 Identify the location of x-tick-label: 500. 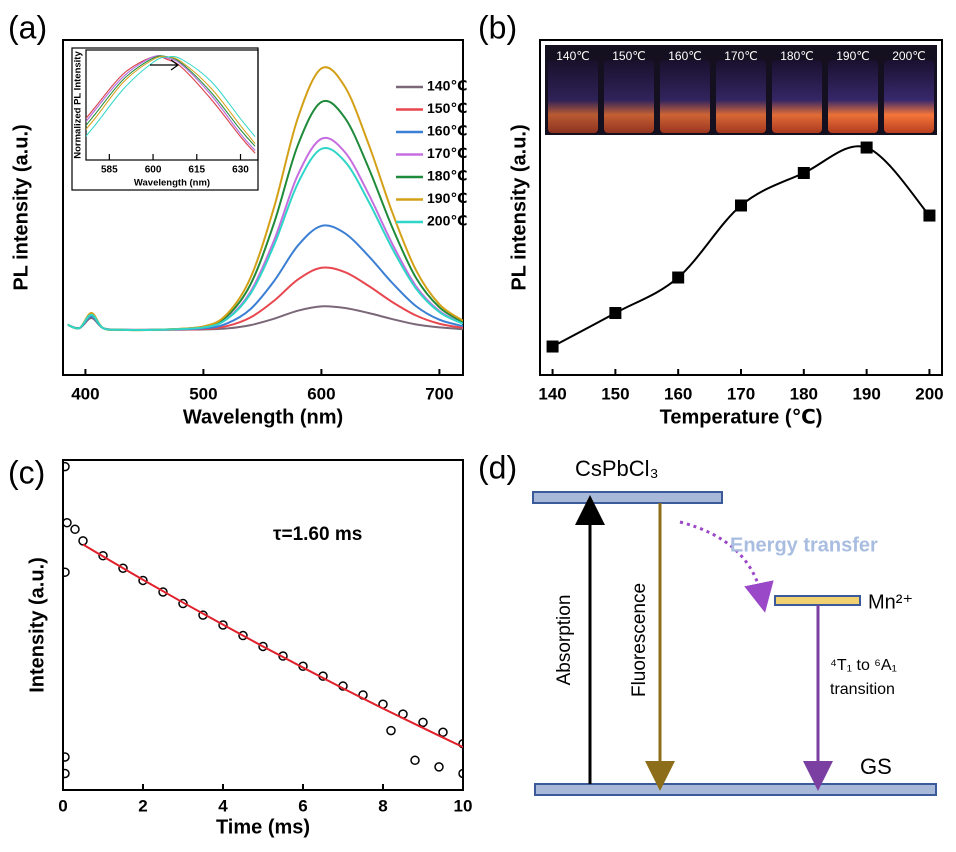
(203, 393).